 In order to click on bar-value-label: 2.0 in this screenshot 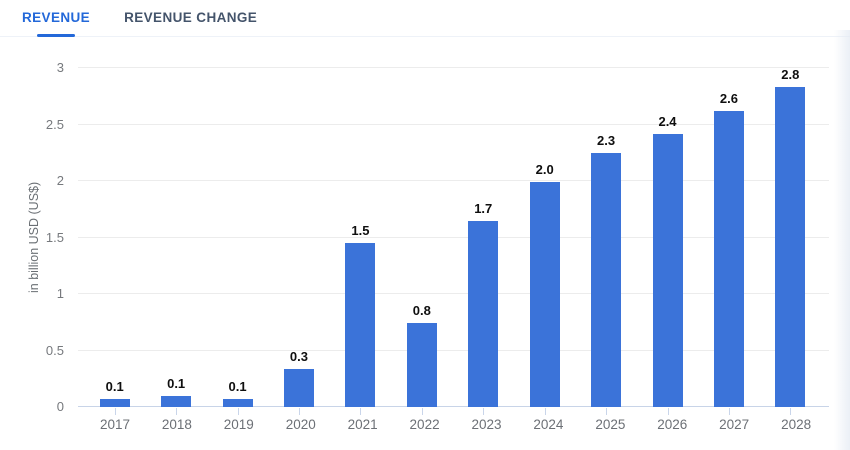, I will do `click(544, 170)`.